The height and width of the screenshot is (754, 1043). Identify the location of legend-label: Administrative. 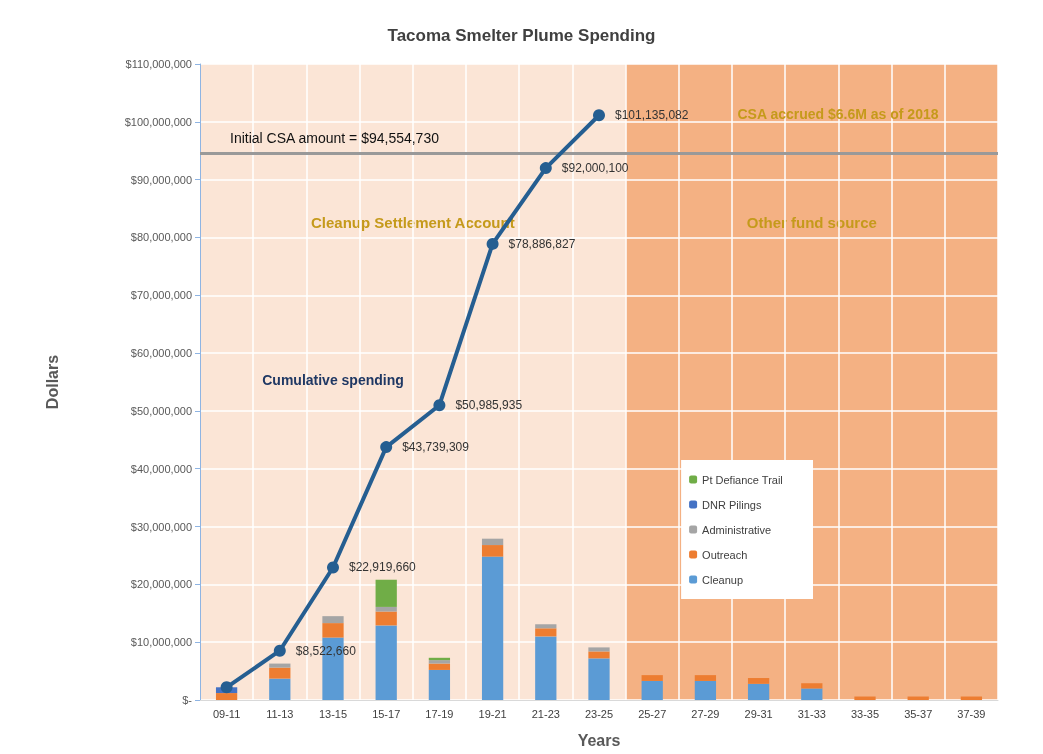
(737, 529).